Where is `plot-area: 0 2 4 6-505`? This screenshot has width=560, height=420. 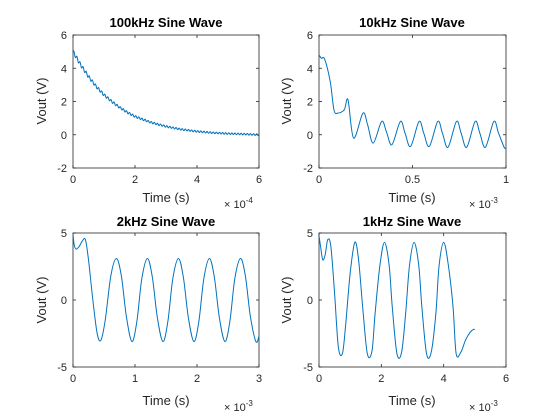
plot-area: 0 2 4 6-505 is located at coordinates (406, 306).